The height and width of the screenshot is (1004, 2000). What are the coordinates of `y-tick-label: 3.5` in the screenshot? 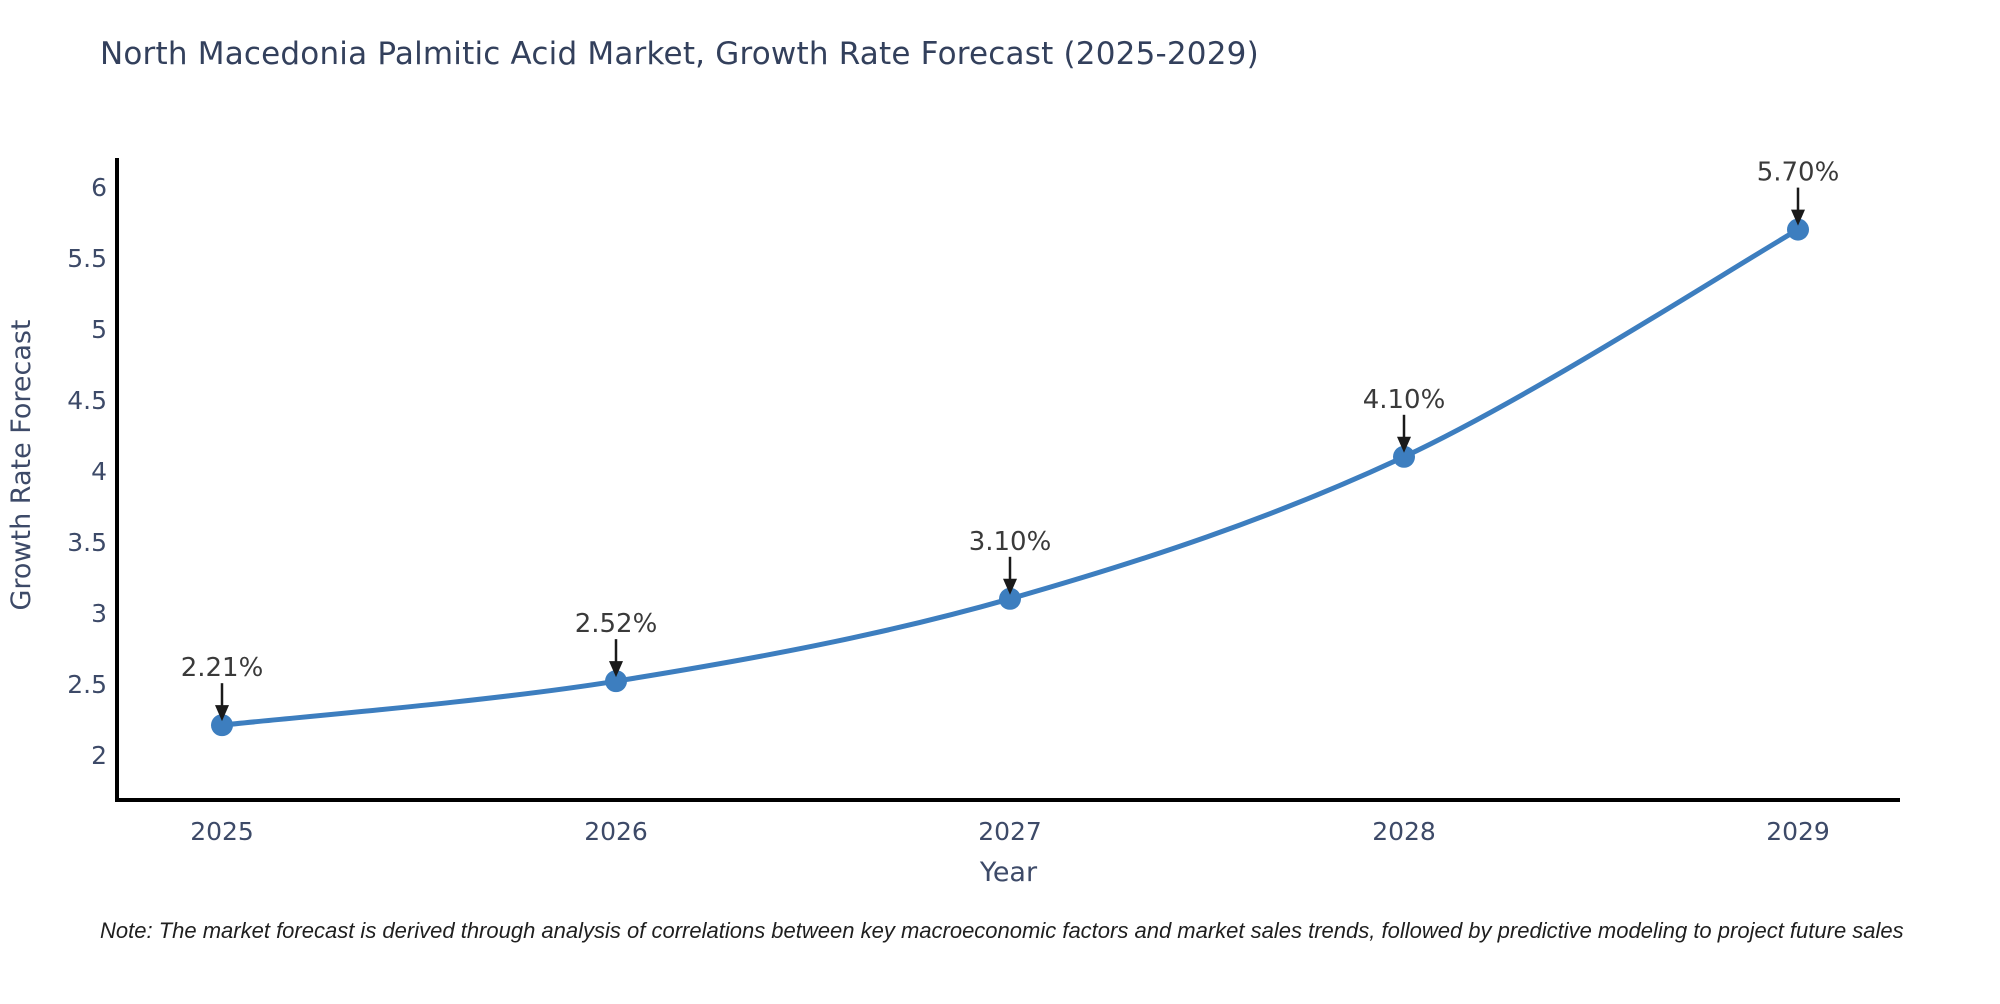 It's located at (87, 542).